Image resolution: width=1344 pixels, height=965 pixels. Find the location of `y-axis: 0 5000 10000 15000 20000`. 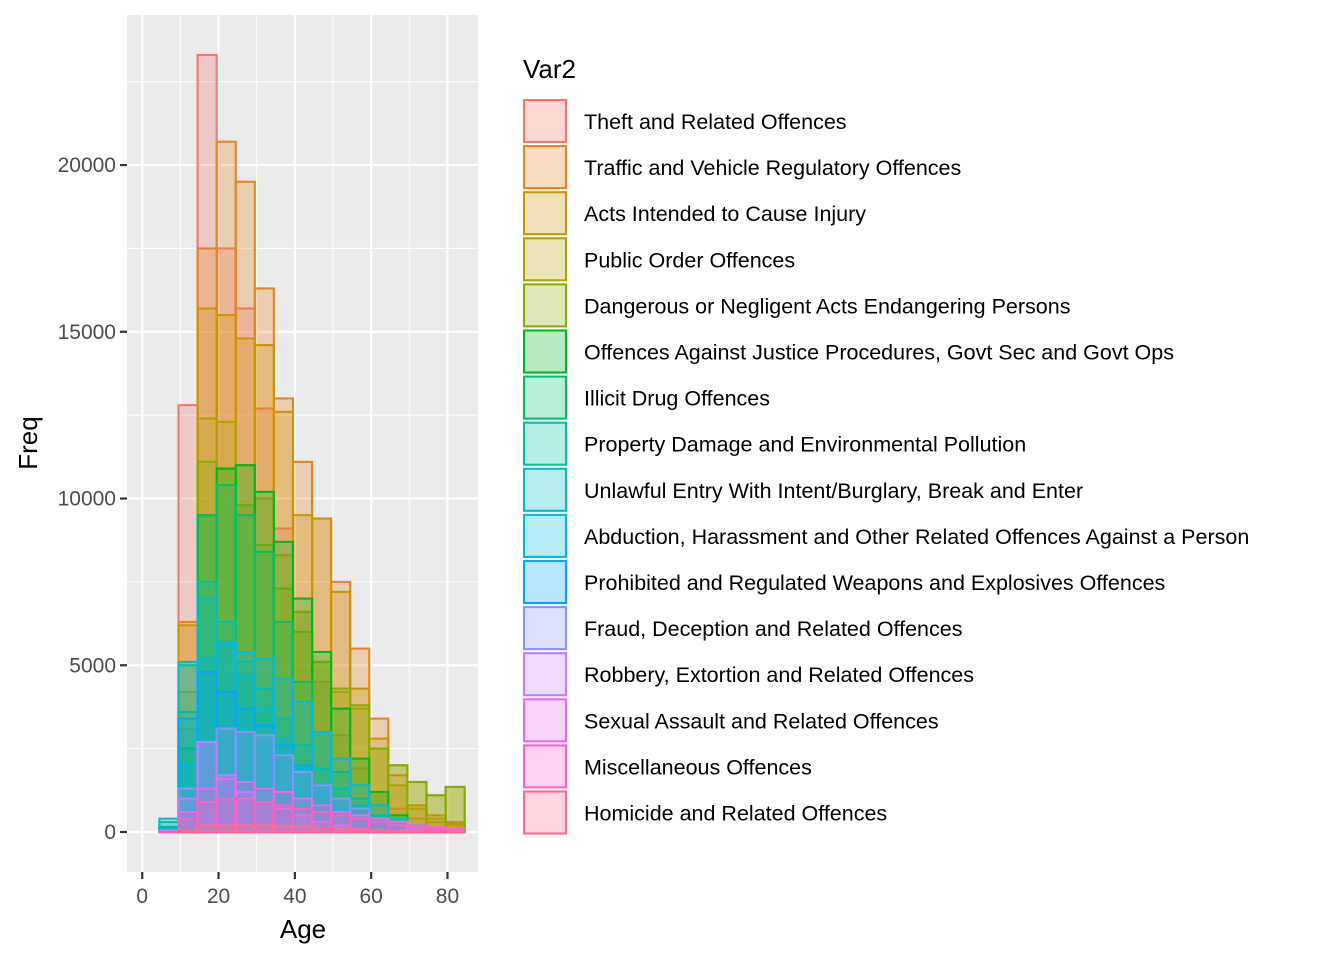

y-axis: 0 5000 10000 15000 20000 is located at coordinates (92, 499).